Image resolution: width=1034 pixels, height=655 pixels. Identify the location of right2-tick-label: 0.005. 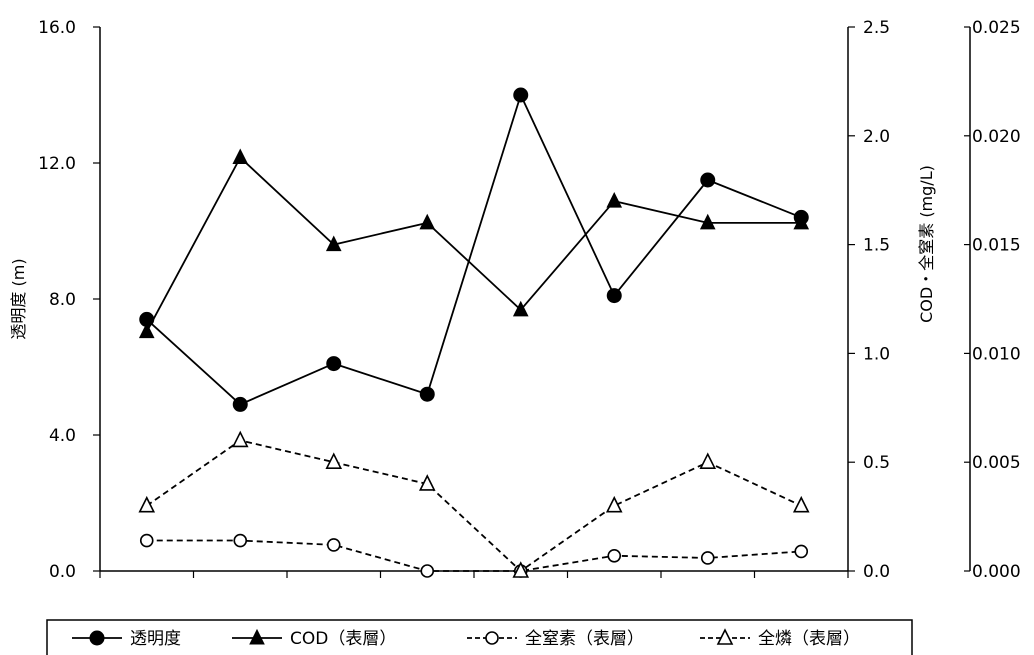
(996, 463).